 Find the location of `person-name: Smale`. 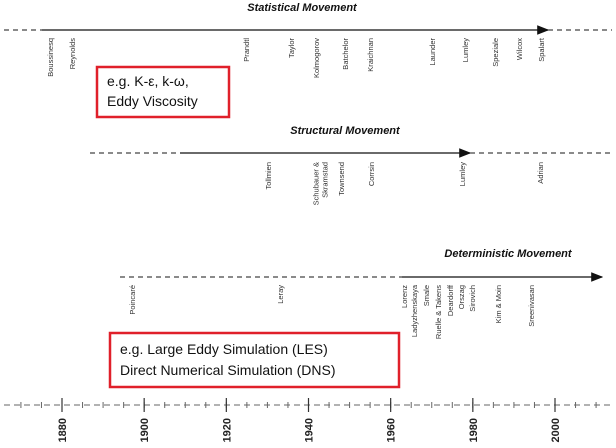

person-name: Smale is located at coordinates (426, 295).